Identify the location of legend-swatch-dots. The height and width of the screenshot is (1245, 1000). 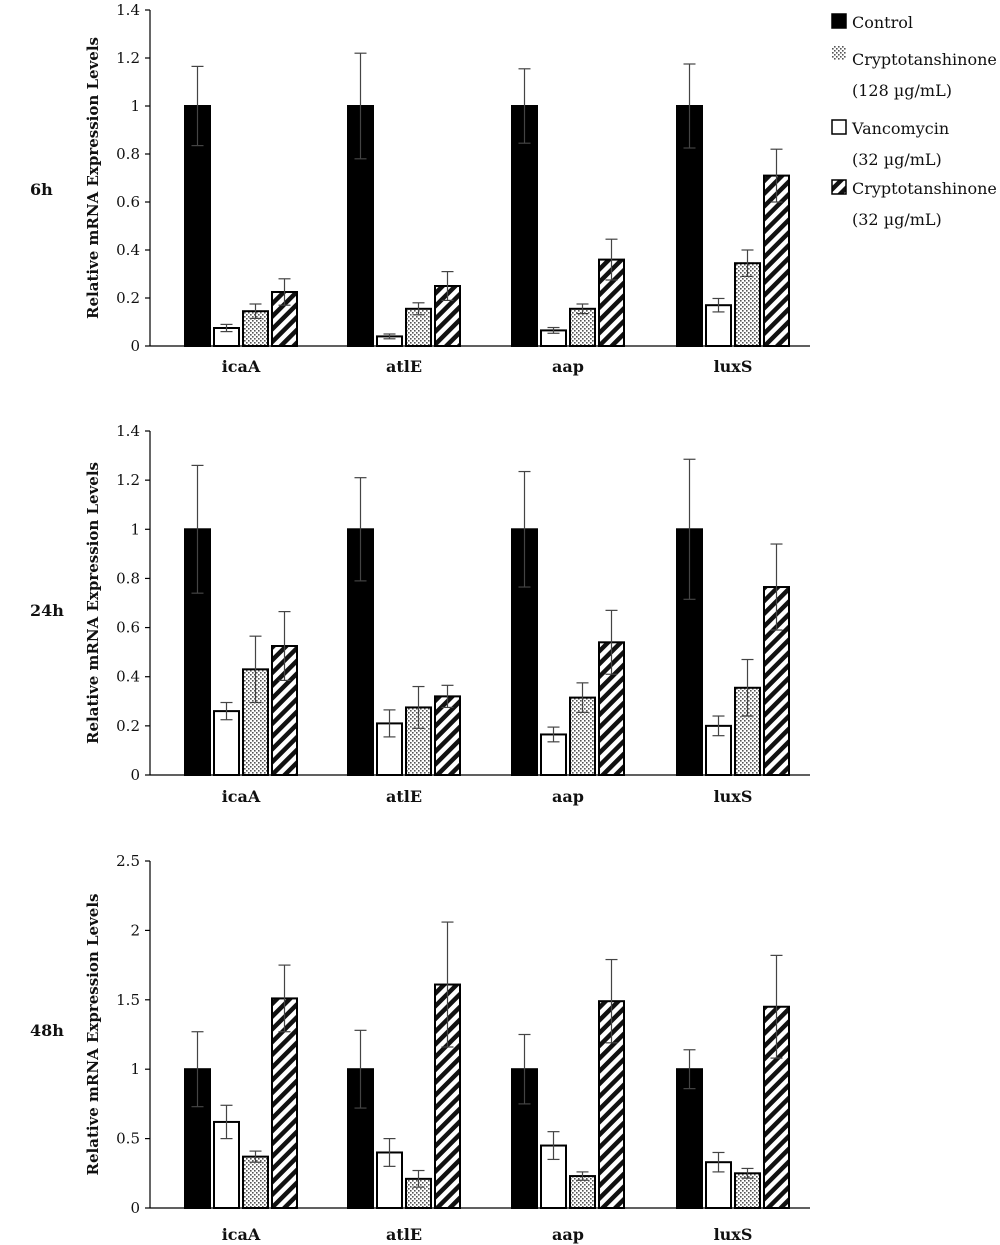
(839, 53).